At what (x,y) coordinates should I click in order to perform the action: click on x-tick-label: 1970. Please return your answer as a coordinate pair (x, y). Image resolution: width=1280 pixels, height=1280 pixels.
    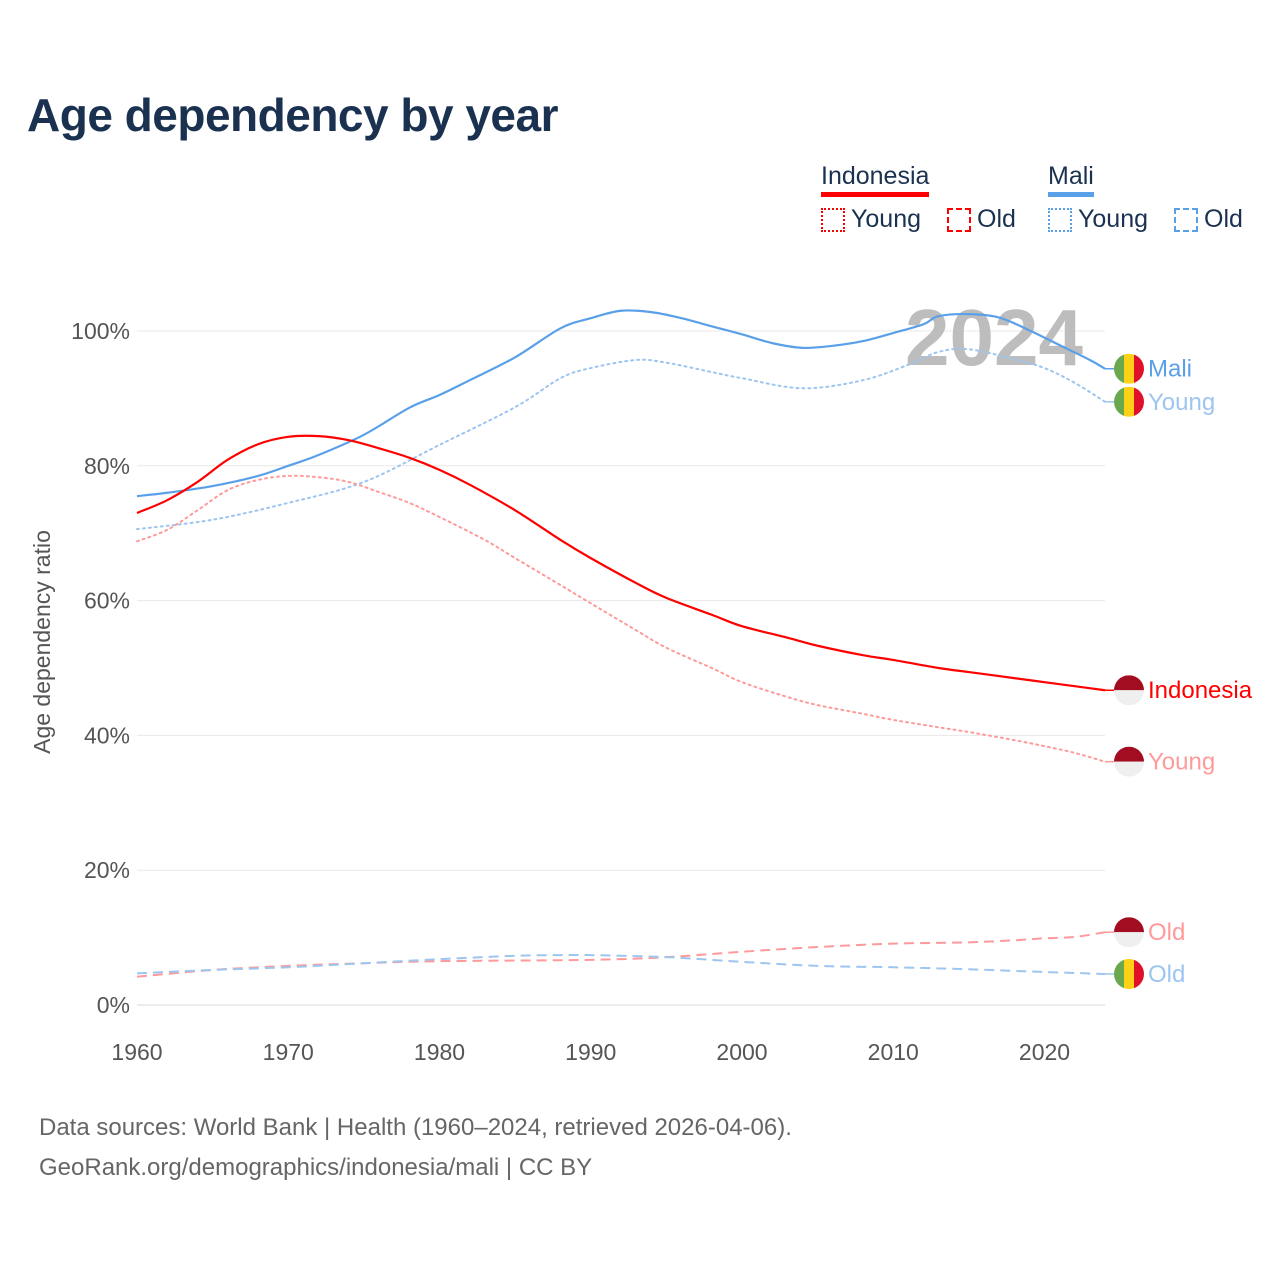
    Looking at the image, I should click on (288, 1052).